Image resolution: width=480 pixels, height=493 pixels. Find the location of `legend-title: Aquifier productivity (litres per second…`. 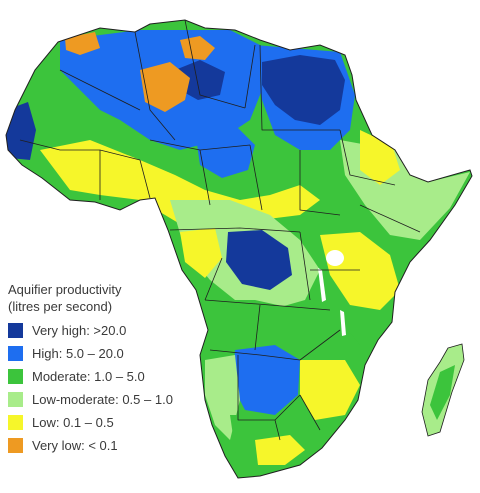

legend-title: Aquifier productivity (litres per second… is located at coordinates (128, 298).